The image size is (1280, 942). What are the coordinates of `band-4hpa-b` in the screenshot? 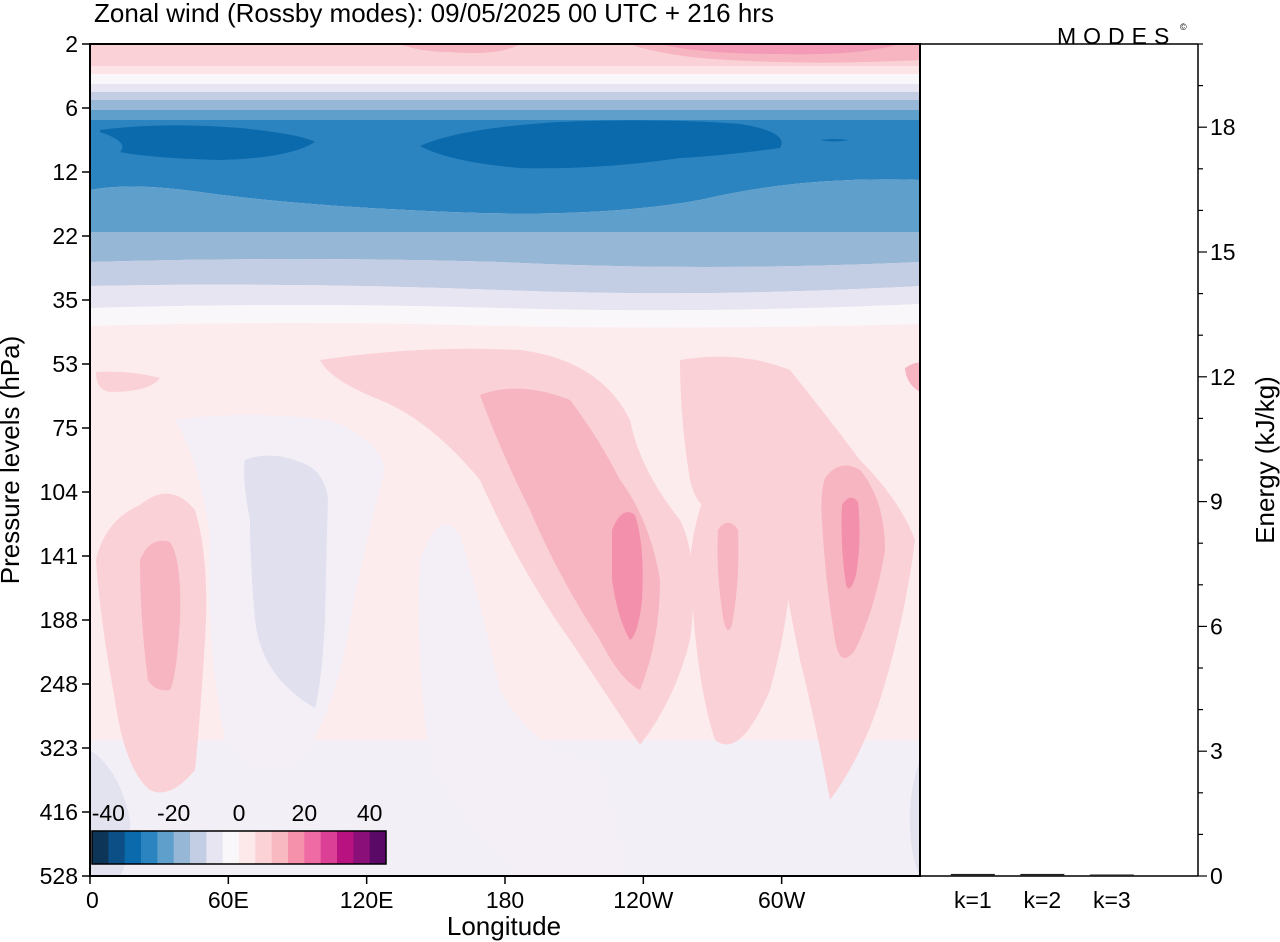 It's located at (505, 88).